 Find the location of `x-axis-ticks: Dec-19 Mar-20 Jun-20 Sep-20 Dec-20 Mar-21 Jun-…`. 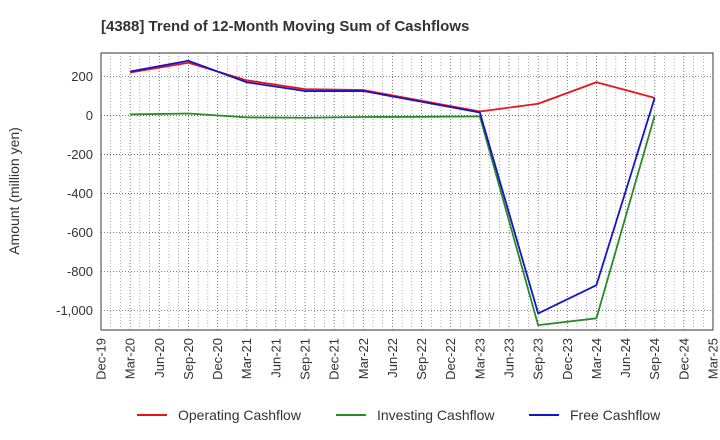

x-axis-ticks: Dec-19 Mar-20 Jun-20 Sep-20 Dec-20 Mar-21 Jun-… is located at coordinates (407, 359).